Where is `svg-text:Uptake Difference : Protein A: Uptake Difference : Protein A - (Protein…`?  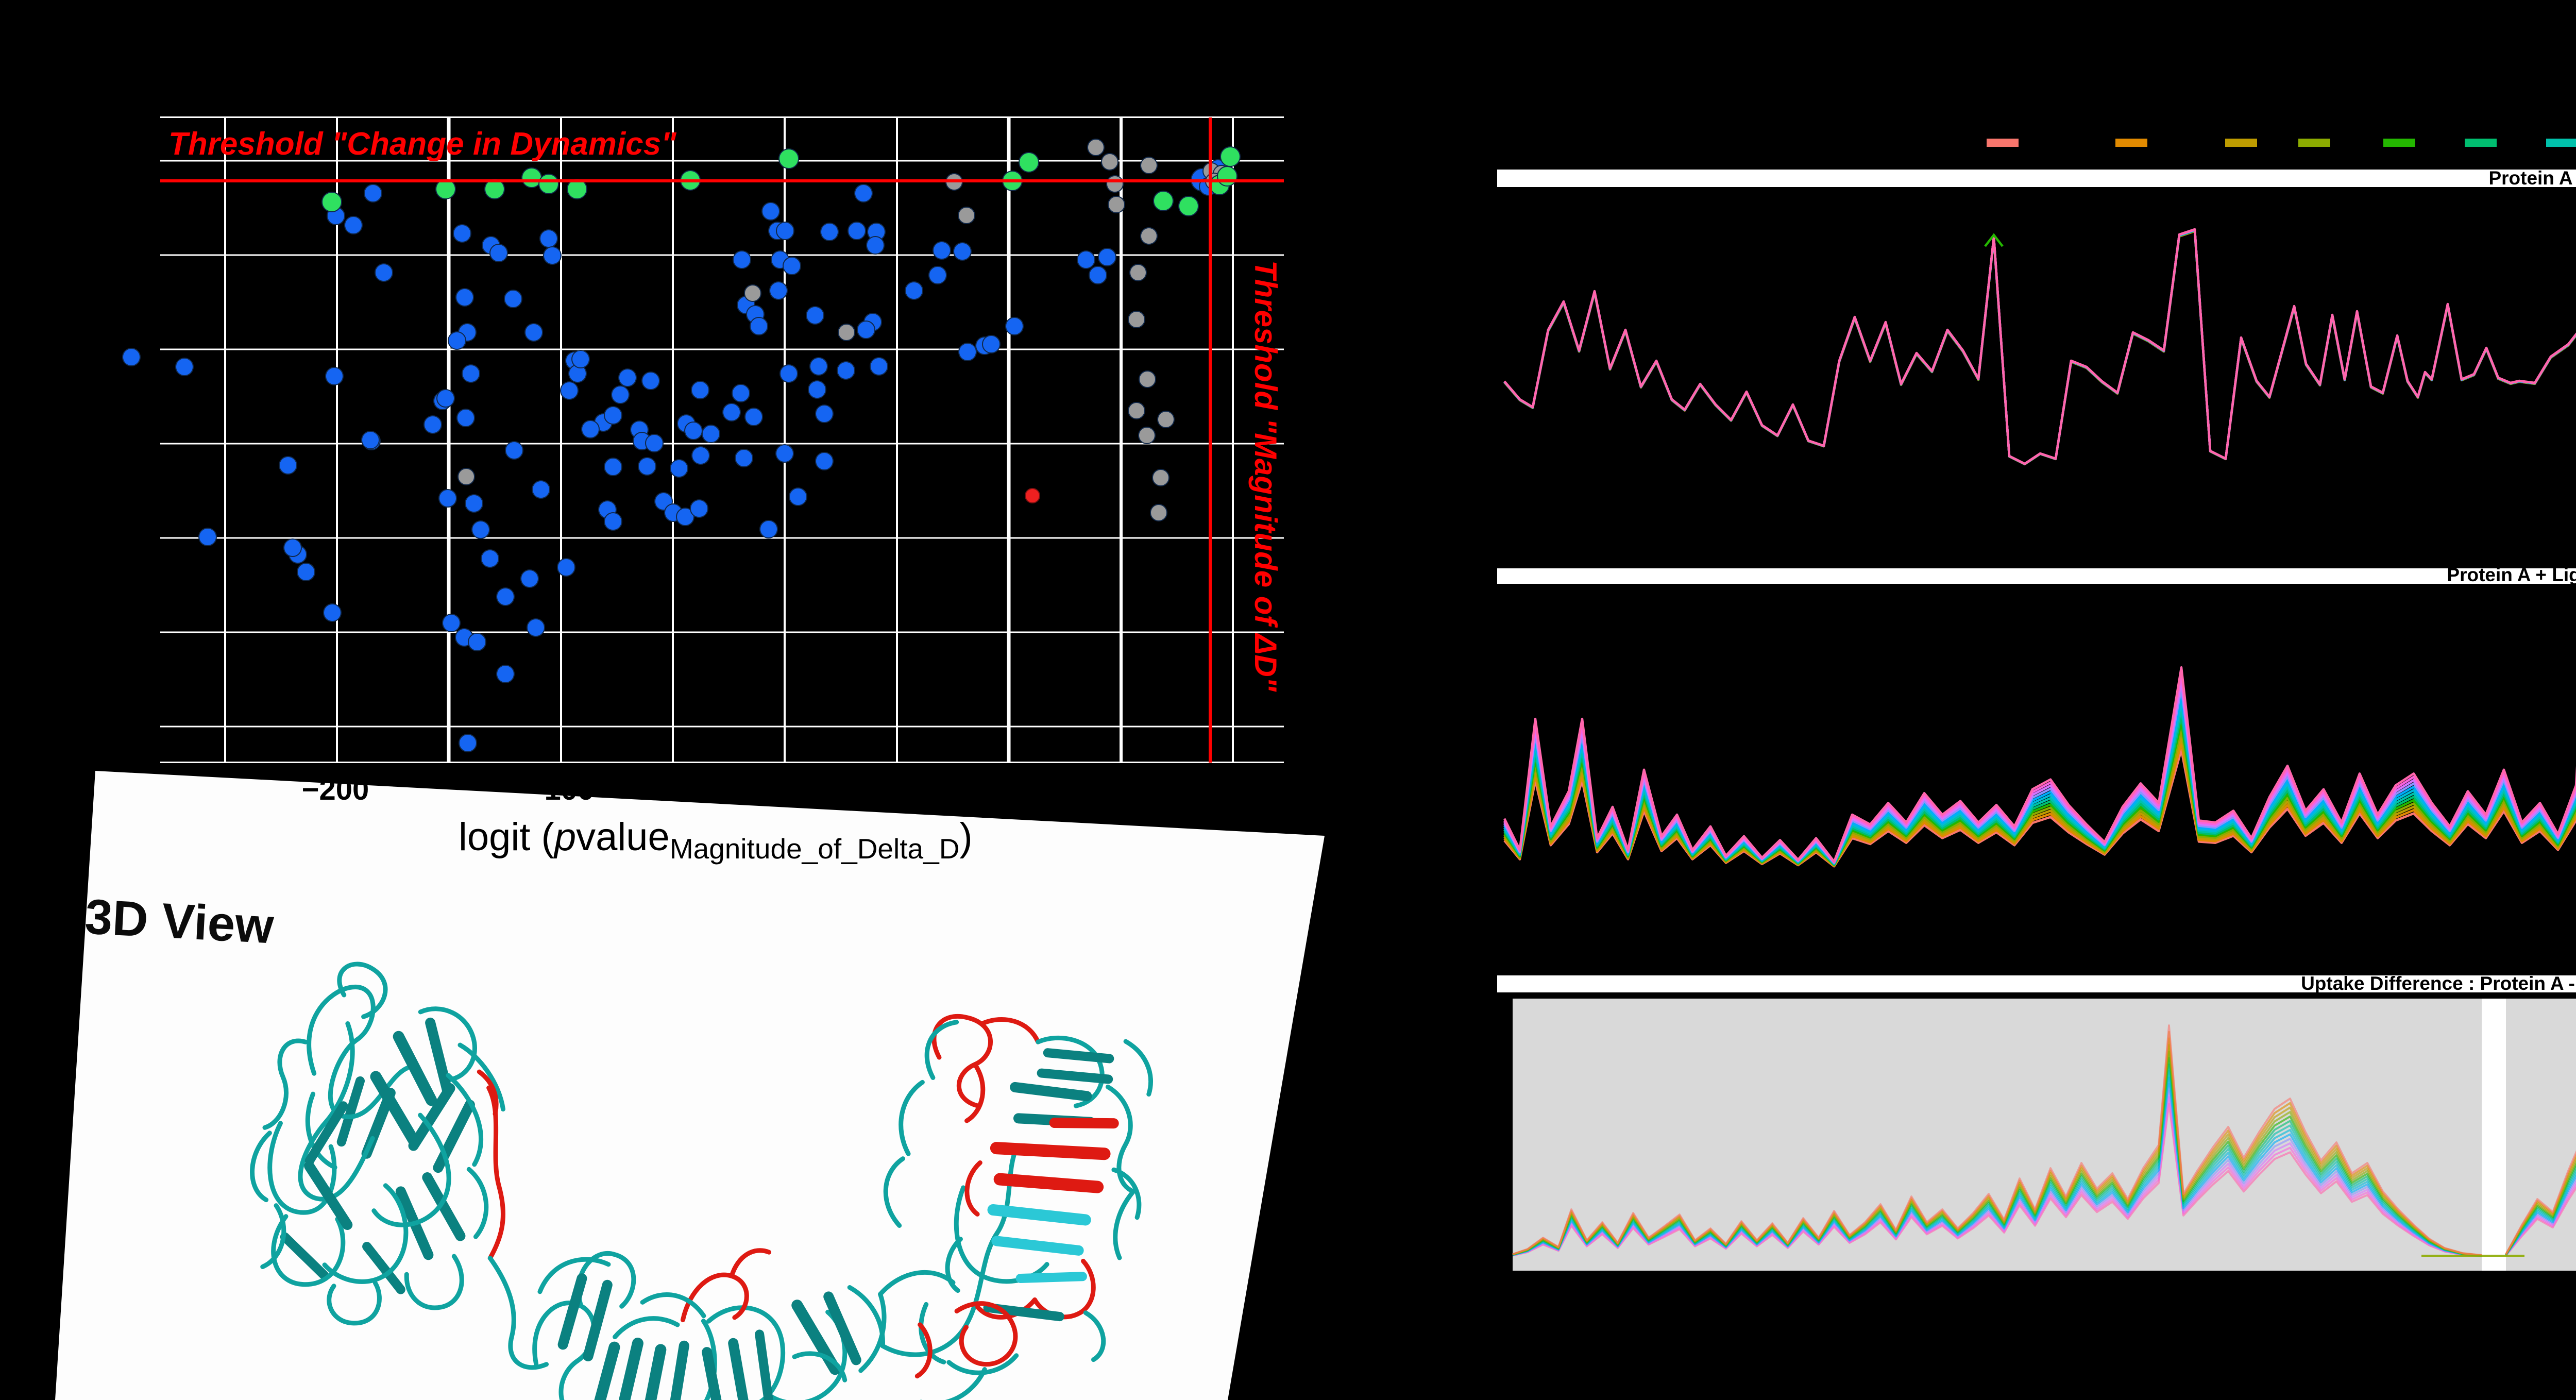
svg-text:Uptake Difference : Protein A: Uptake Difference : Protein A - (Protein… is located at coordinates (2438, 983).